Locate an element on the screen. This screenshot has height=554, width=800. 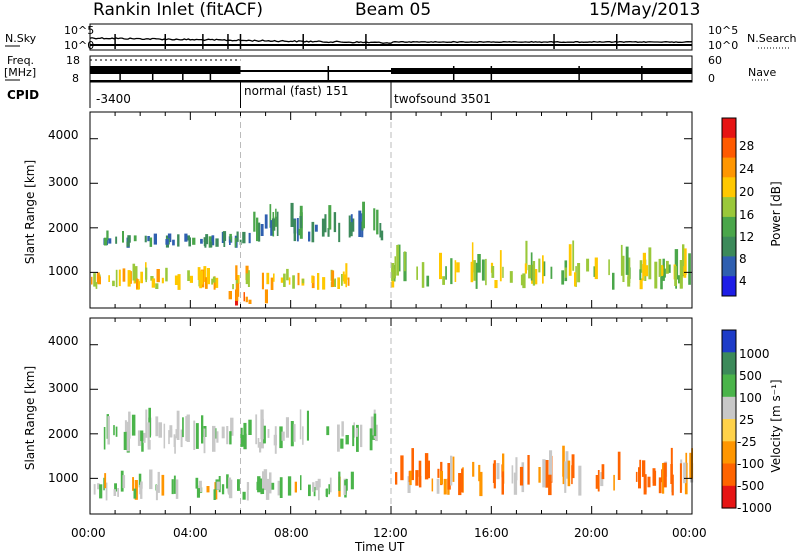
cpid-segment-3: twofsound 3501 is located at coordinates (442, 99).